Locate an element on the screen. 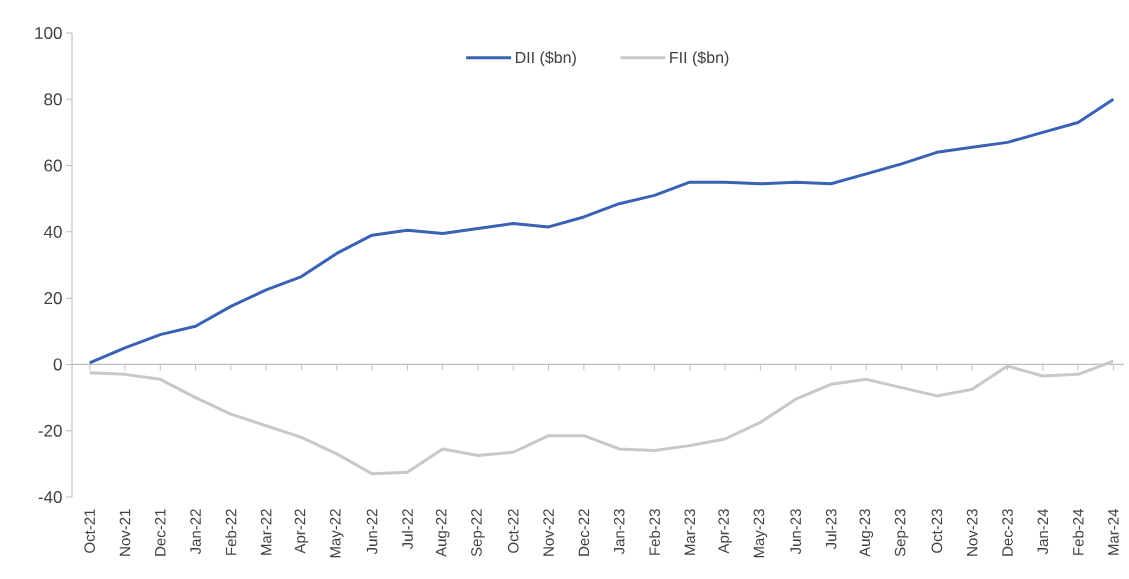 The height and width of the screenshot is (579, 1129). x-tick-label: Dec-22 is located at coordinates (584, 532).